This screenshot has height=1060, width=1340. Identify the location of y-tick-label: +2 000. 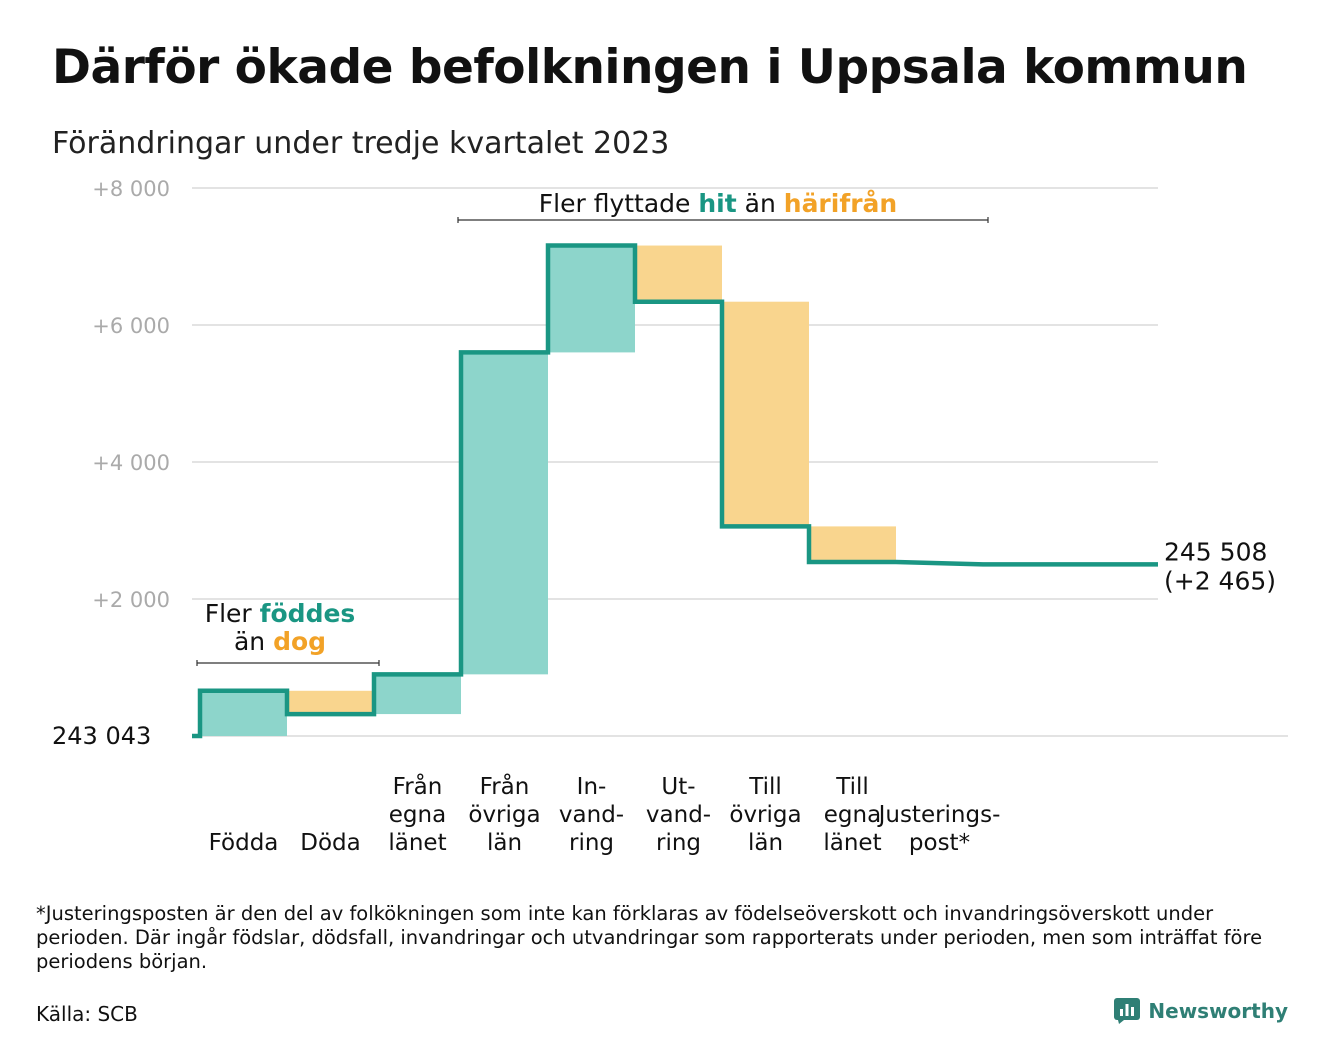
(131, 600).